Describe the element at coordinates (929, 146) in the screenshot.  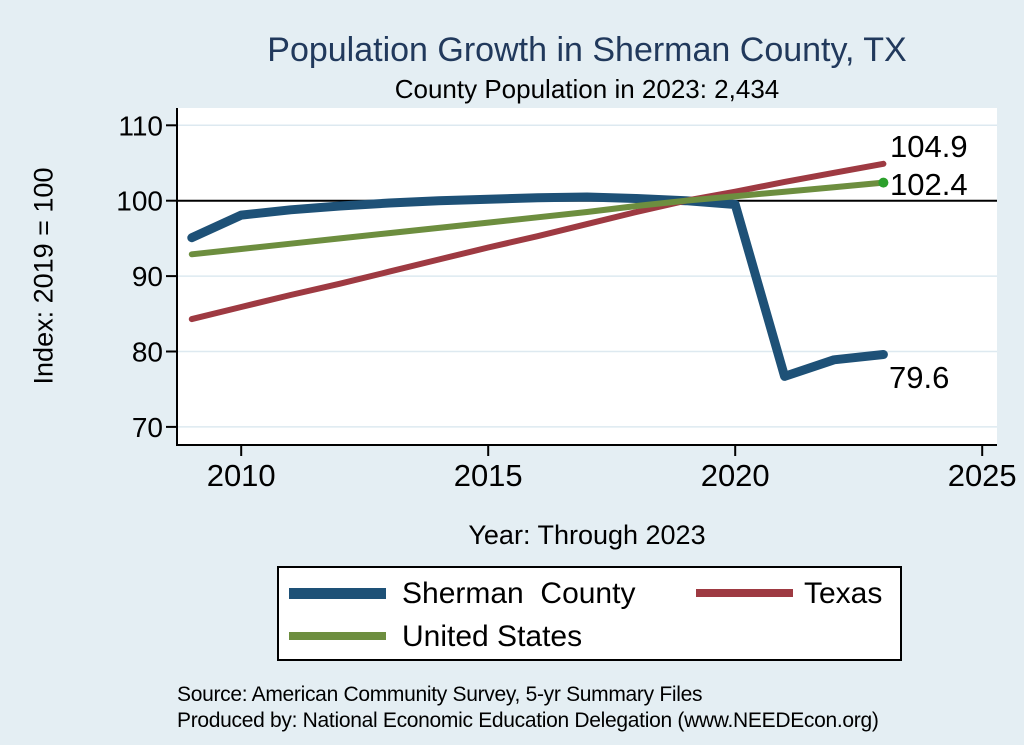
I see `end-label-texas: 104.9` at that location.